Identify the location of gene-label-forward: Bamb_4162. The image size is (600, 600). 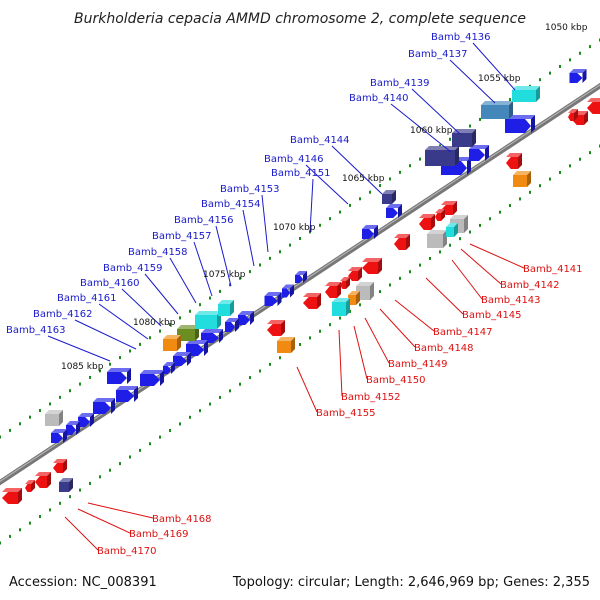
(63, 314).